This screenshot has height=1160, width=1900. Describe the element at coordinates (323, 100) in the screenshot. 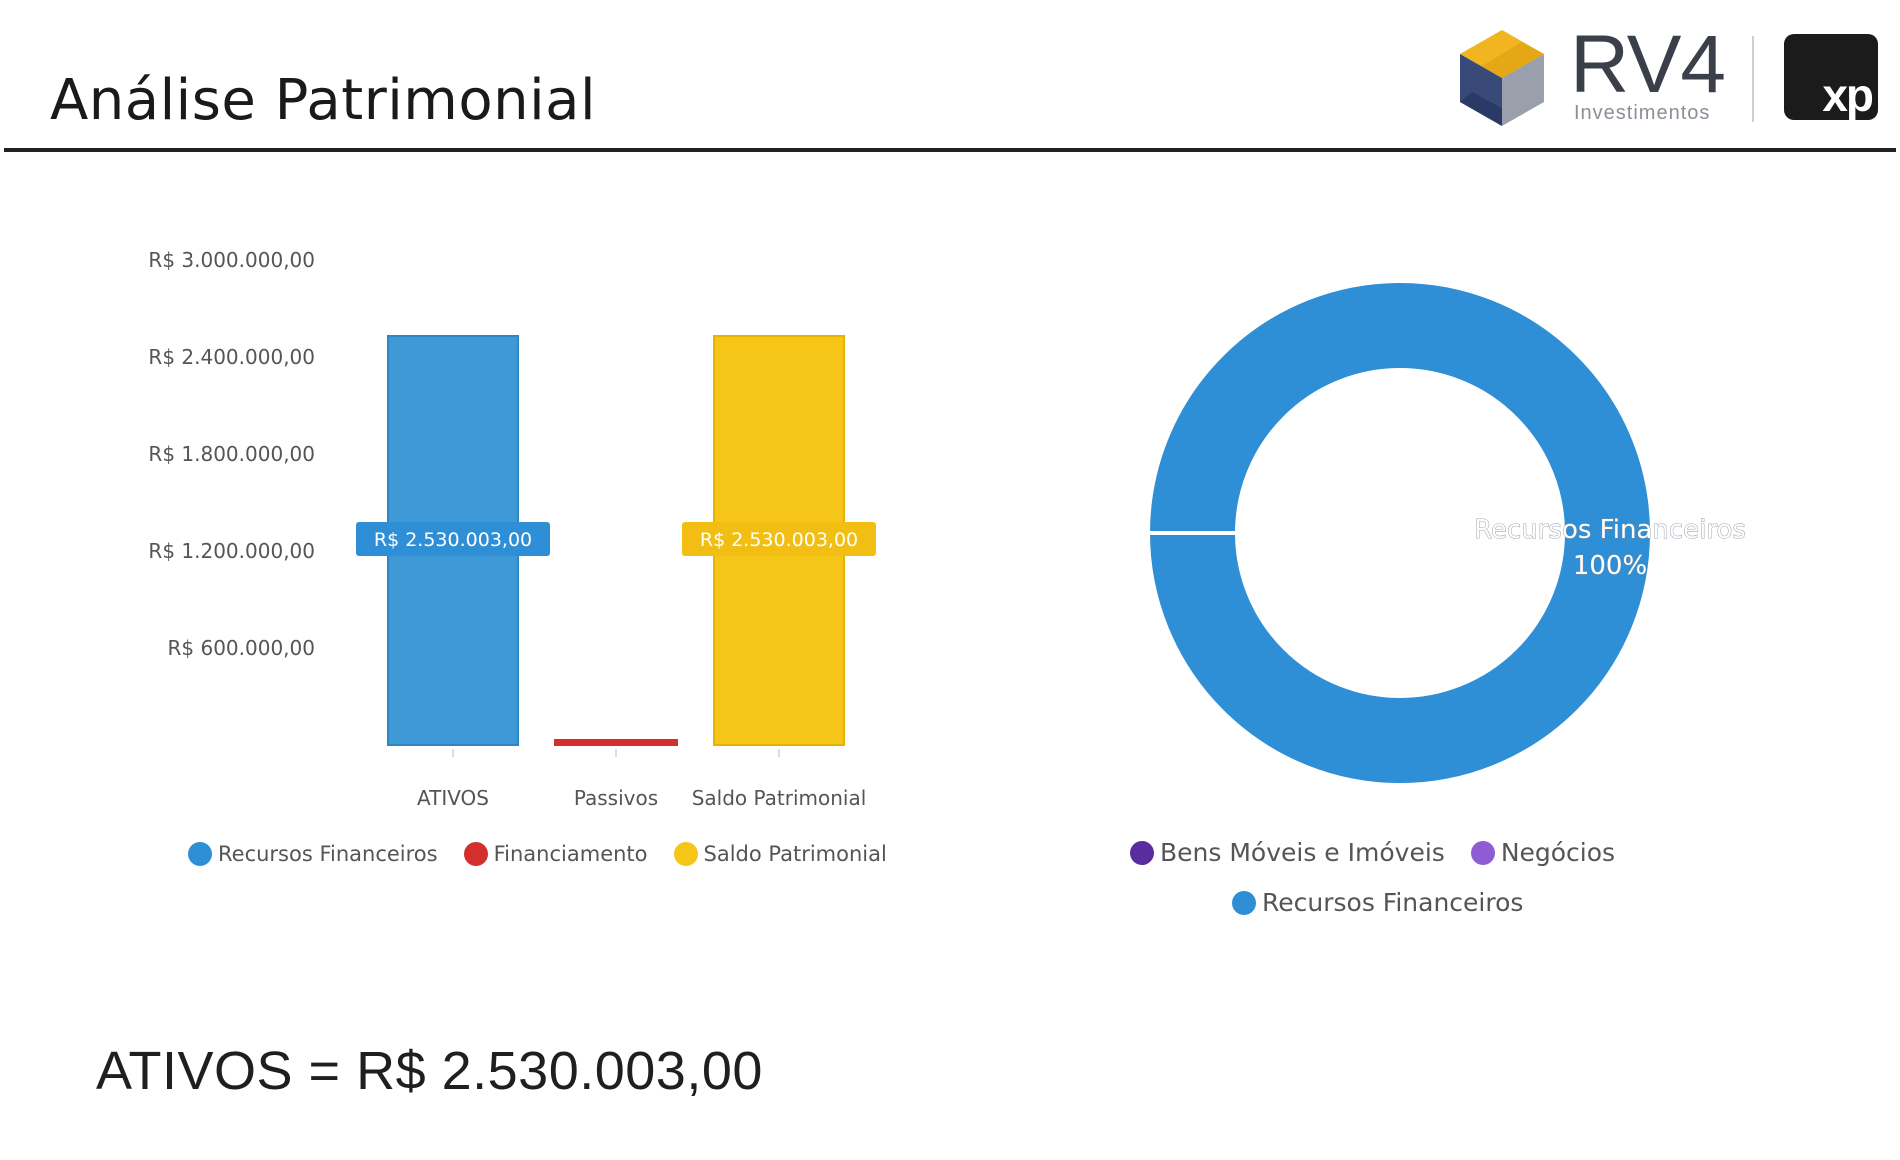

I see `page-title: Análise Patrimonial` at that location.